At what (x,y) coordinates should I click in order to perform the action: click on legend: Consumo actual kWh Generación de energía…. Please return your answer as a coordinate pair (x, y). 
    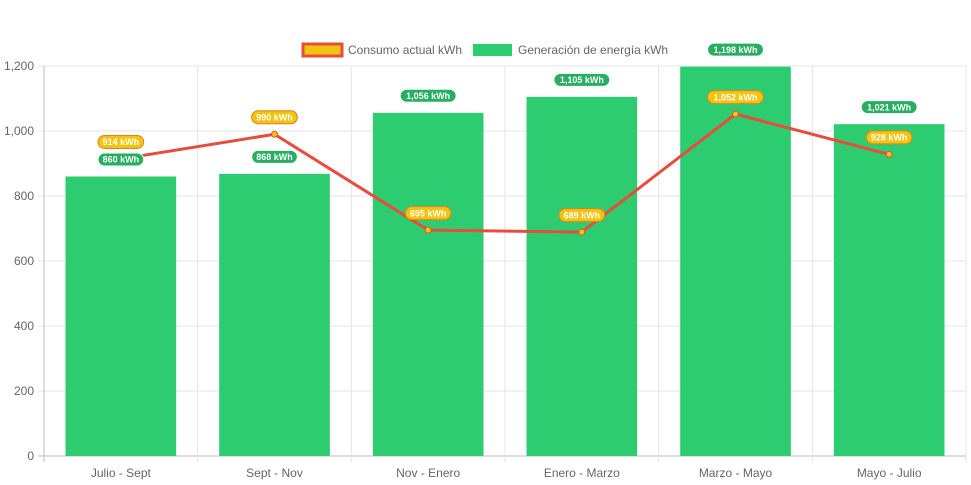
    Looking at the image, I should click on (484, 50).